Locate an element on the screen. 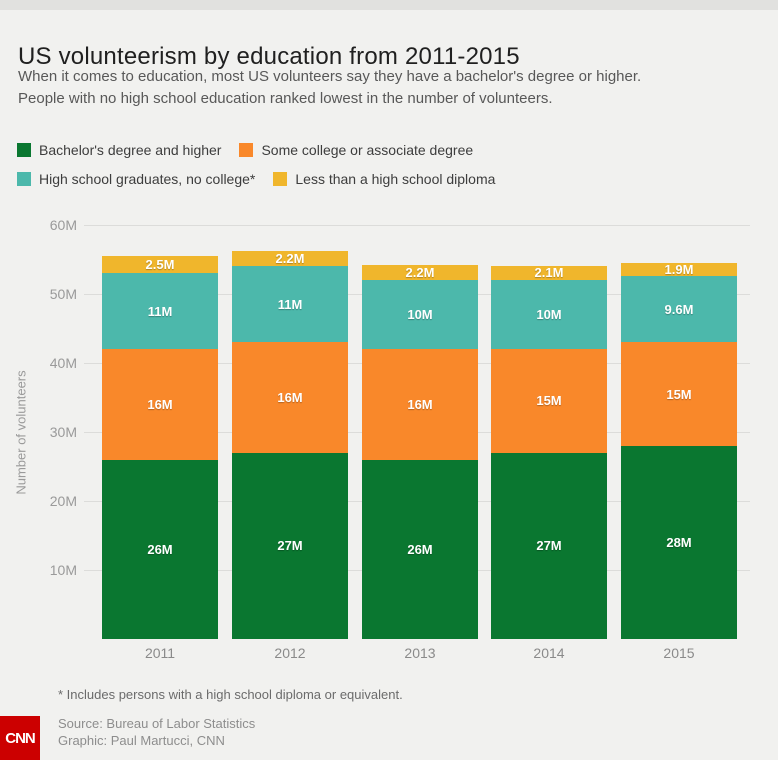  x-axis-label-2012: 2012 is located at coordinates (290, 653).